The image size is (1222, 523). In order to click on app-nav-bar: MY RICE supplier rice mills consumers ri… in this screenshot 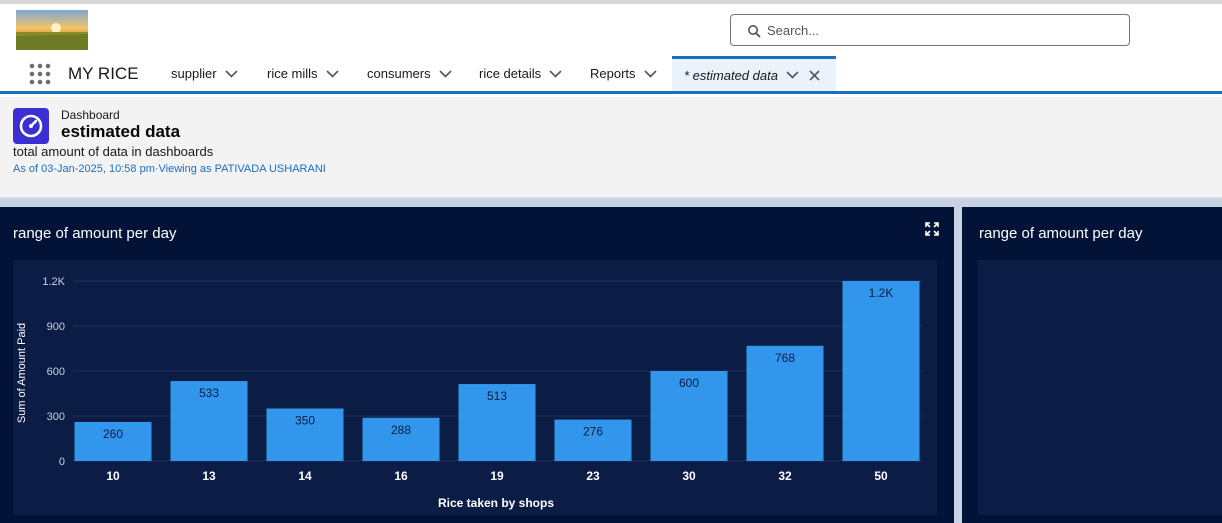, I will do `click(611, 75)`.